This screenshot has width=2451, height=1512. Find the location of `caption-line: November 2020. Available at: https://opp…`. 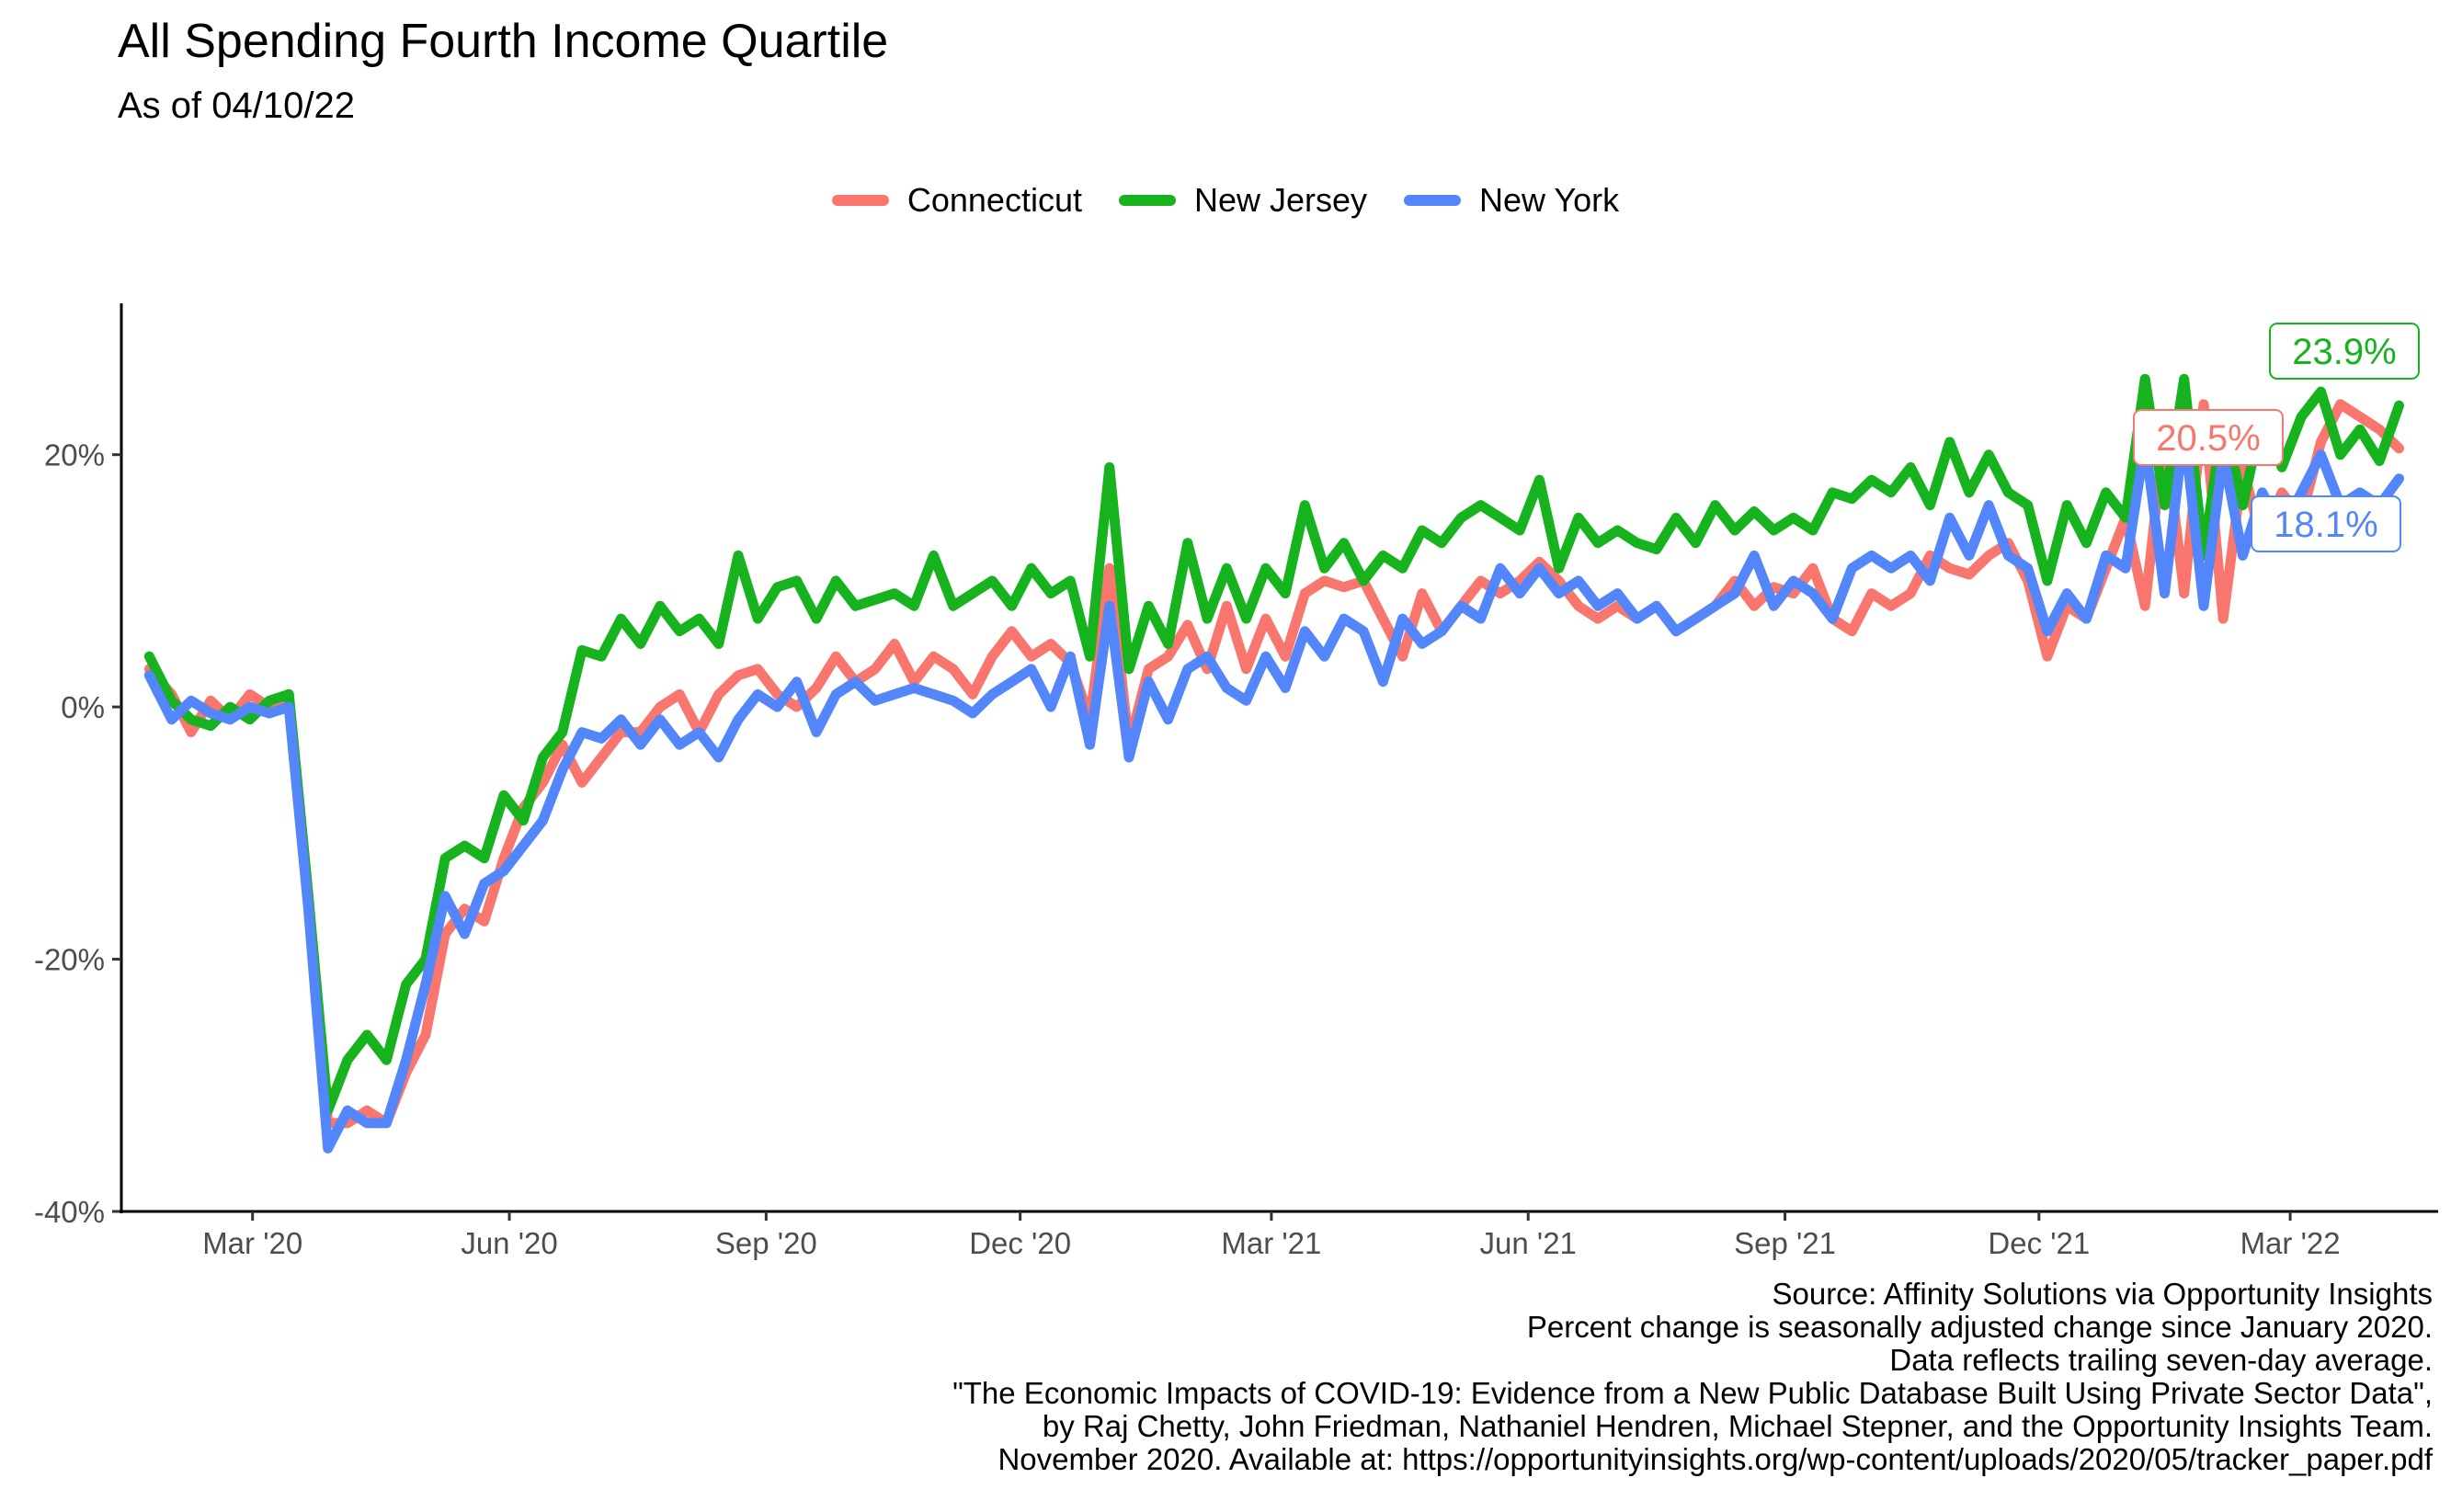

caption-line: November 2020. Available at: https://opp… is located at coordinates (1715, 1459).